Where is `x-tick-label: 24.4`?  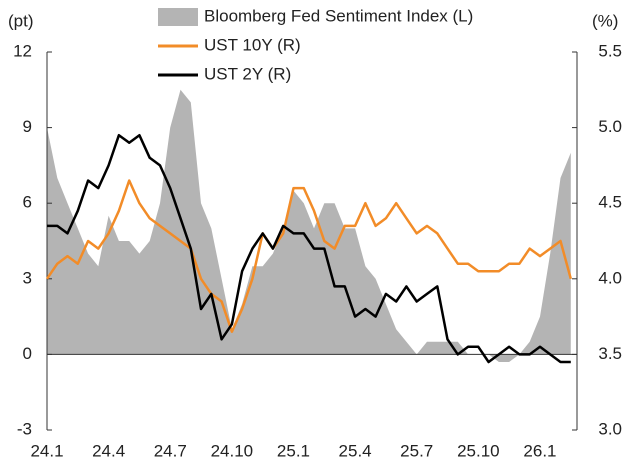
x-tick-label: 24.4 is located at coordinates (108, 450).